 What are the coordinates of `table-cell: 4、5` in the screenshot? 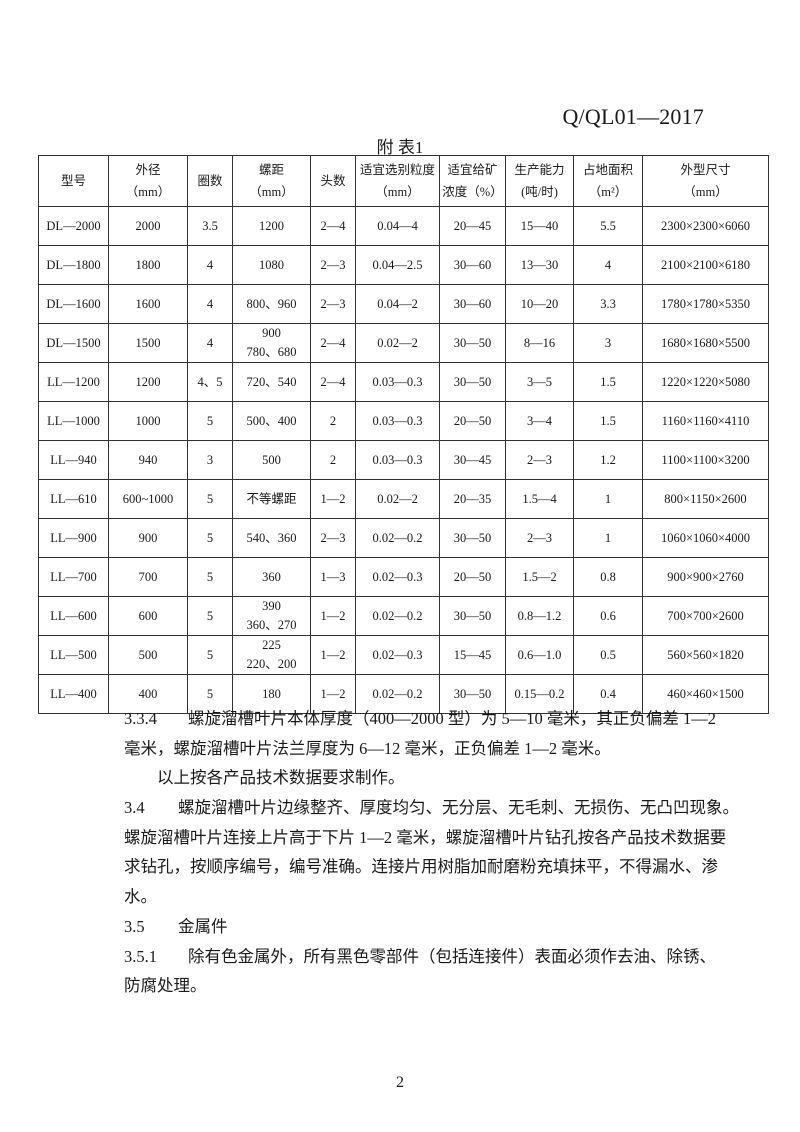 It's located at (210, 382).